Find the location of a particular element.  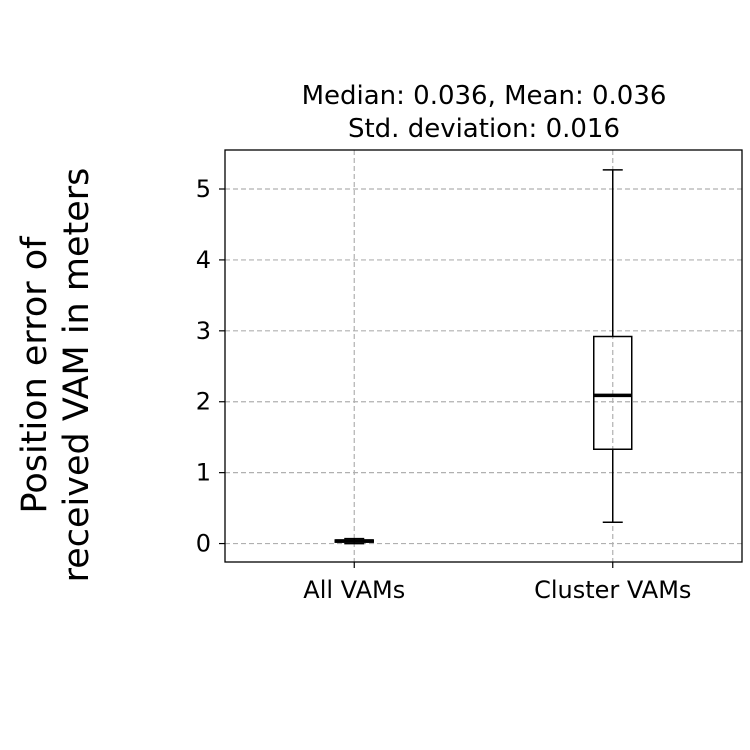

y-tick-label-5: 5 is located at coordinates (203, 189).